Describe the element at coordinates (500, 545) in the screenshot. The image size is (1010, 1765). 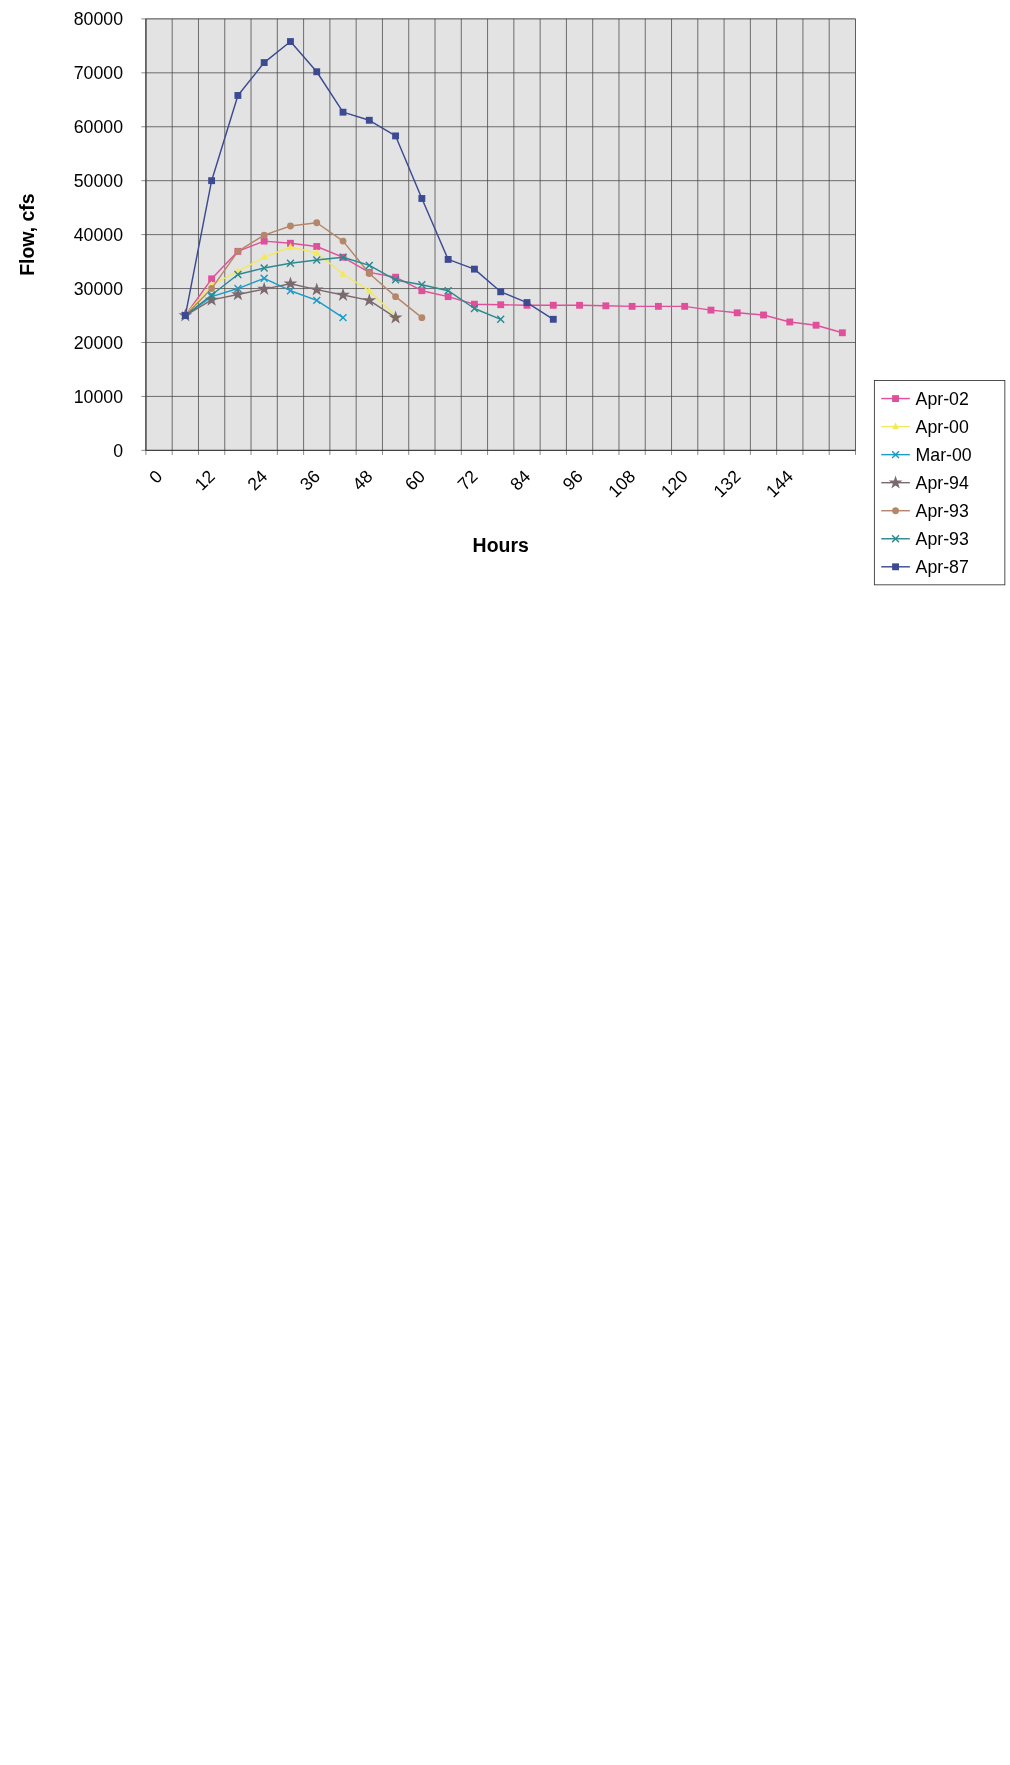
I see `x-axis-title: Hours` at that location.